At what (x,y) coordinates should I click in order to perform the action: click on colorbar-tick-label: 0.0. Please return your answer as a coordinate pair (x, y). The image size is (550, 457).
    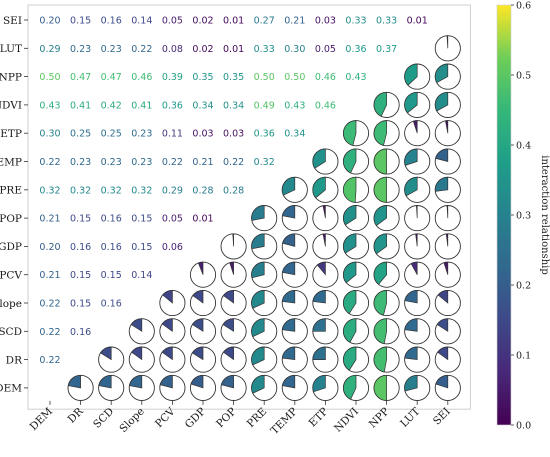
    Looking at the image, I should click on (523, 426).